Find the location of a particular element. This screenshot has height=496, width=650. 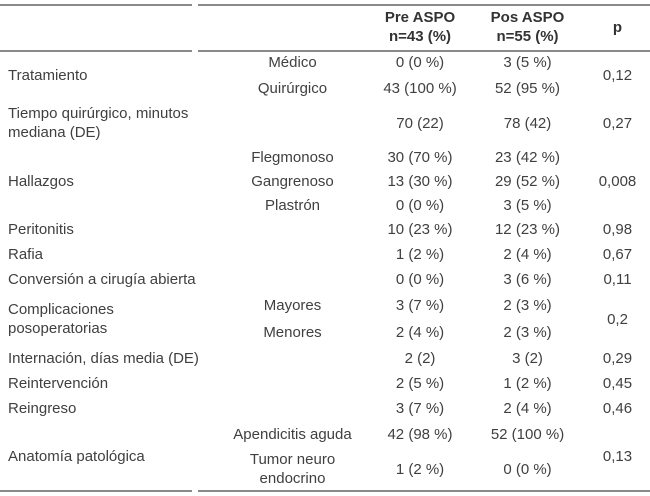

table-row: Reingreso 3 (7 %) 2 (4 %) 0,46 is located at coordinates (325, 409).